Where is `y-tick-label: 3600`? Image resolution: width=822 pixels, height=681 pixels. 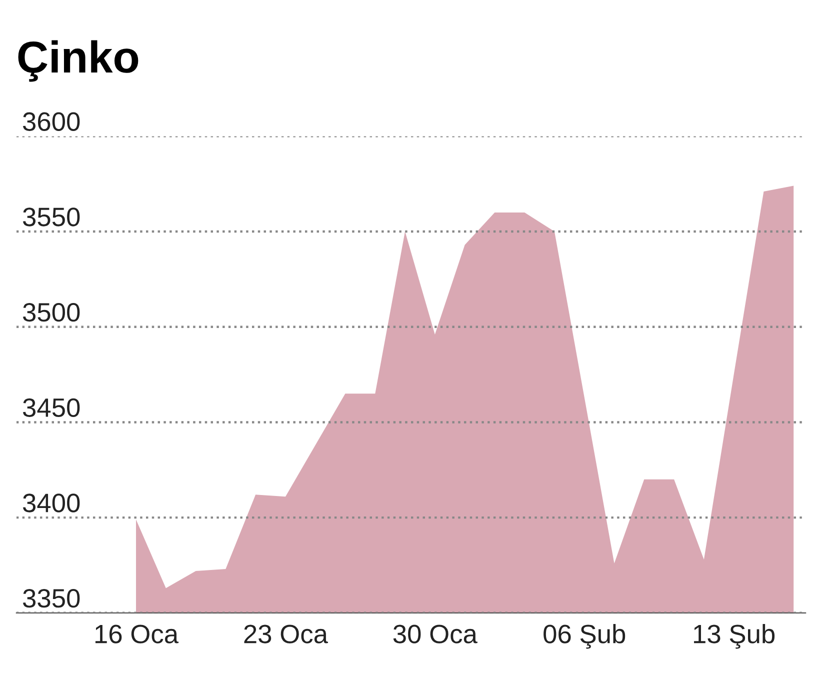
y-tick-label: 3600 is located at coordinates (51, 121).